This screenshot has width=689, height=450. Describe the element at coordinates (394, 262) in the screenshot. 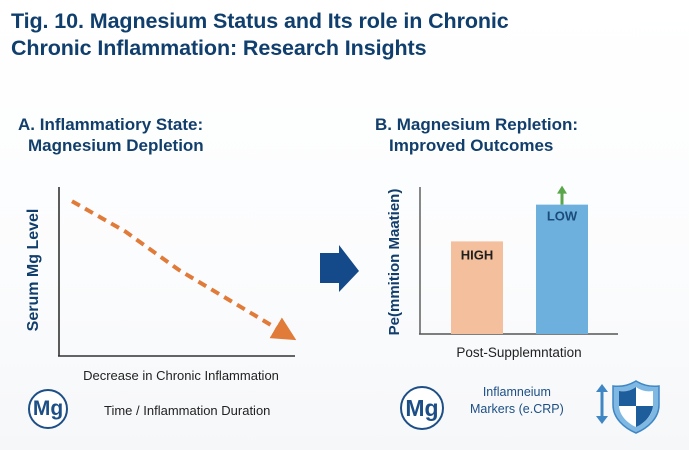

I see `panel-b-y-label: Pe(mmition Maatien)` at that location.